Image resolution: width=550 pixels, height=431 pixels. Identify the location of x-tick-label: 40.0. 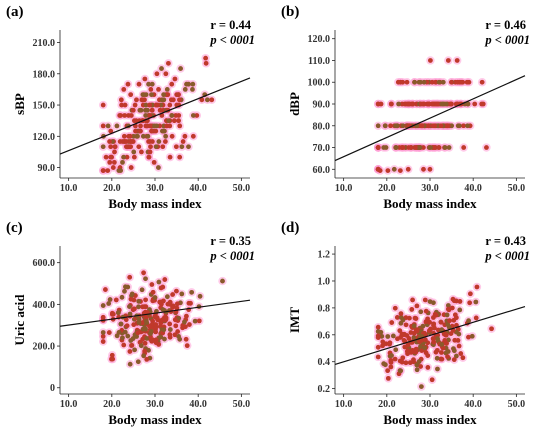
(198, 404).